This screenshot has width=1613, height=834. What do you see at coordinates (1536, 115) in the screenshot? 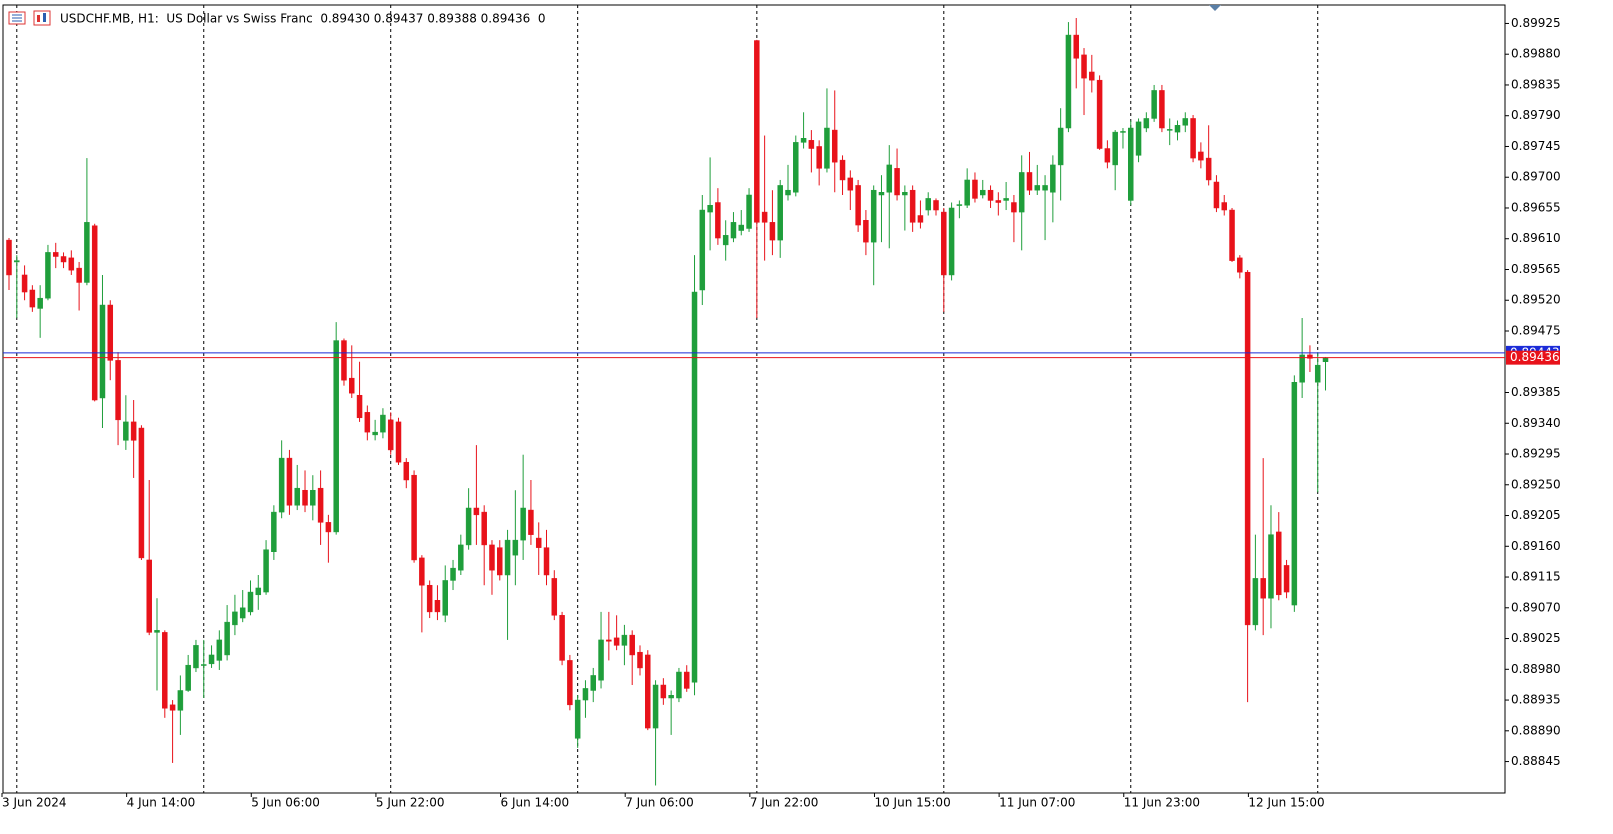
I see `y-tick-label: 0.89790` at bounding box center [1536, 115].